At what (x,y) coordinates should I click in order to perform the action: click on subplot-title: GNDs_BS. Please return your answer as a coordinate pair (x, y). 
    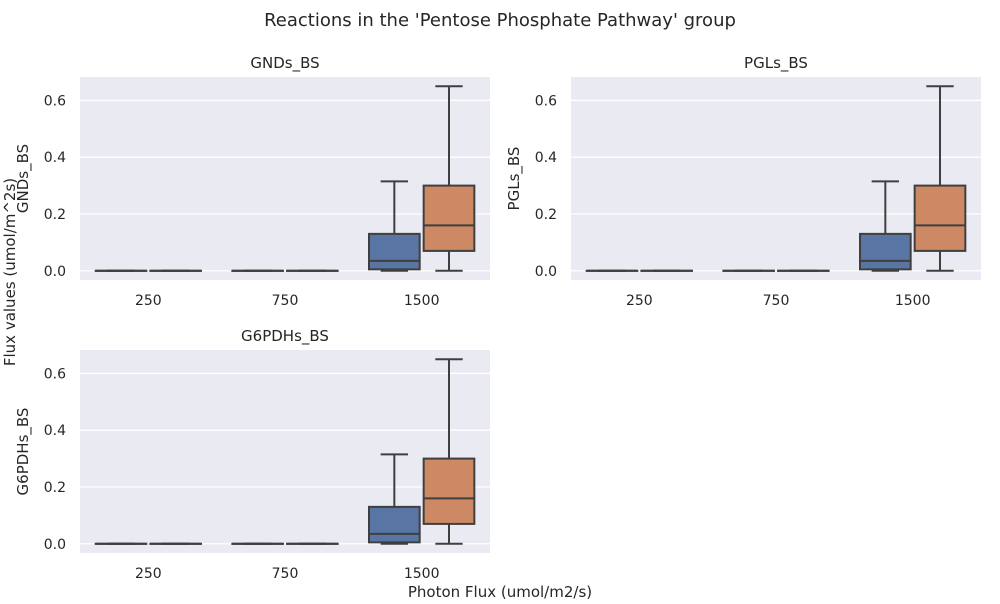
    Looking at the image, I should click on (284, 63).